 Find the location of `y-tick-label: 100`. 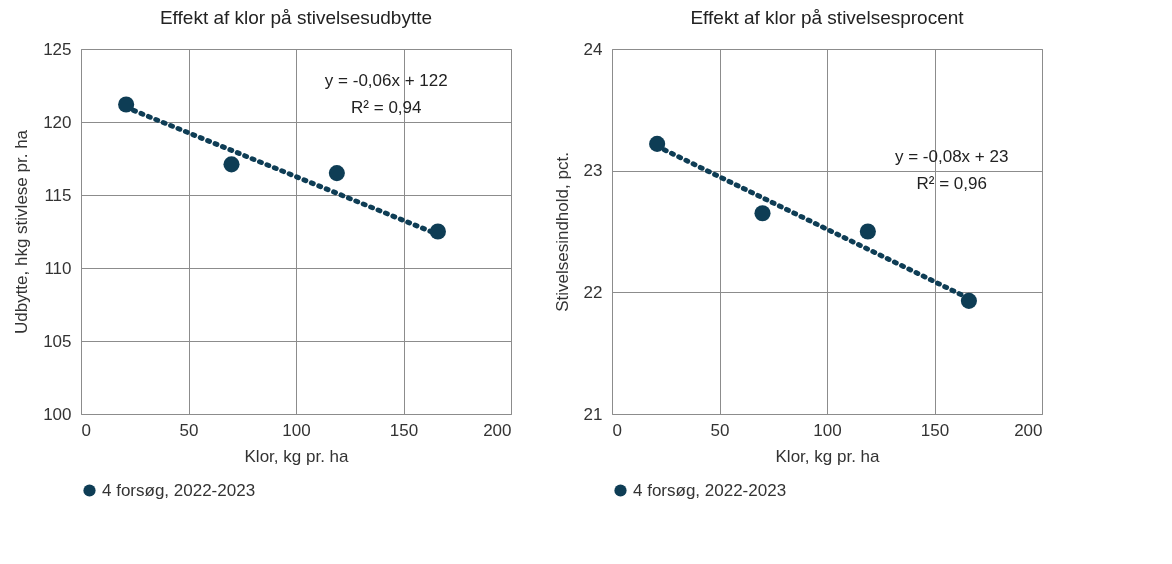

y-tick-label: 100 is located at coordinates (57, 414).